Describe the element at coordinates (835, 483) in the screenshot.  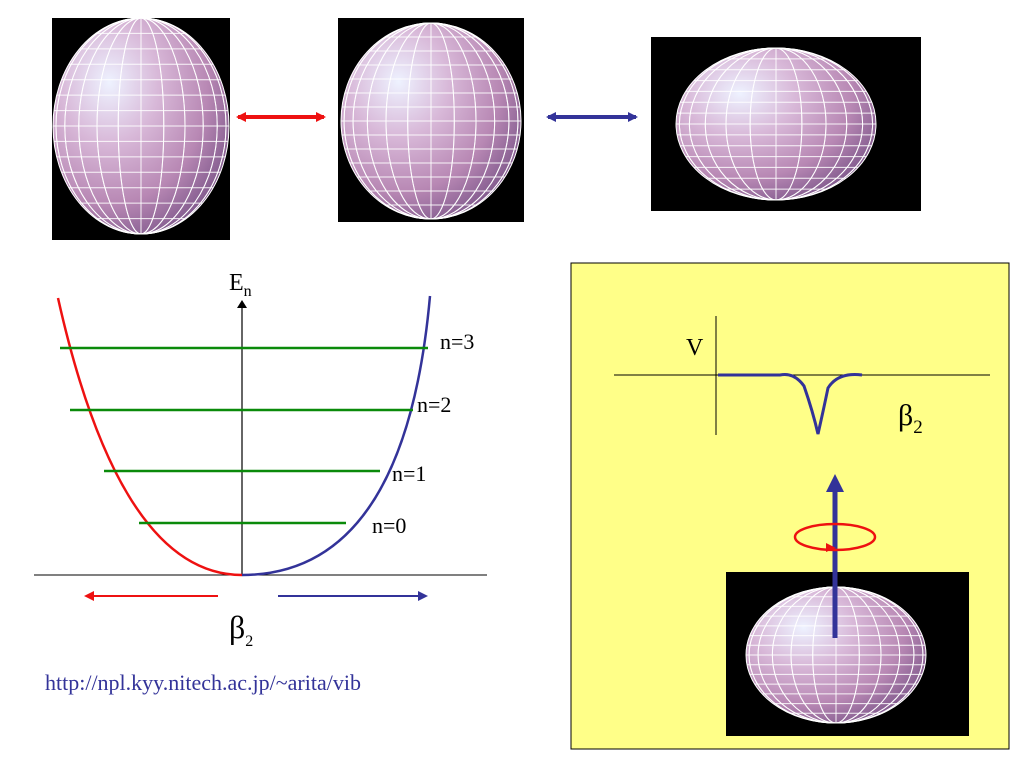
I see `rotation-axis-arrowhead` at that location.